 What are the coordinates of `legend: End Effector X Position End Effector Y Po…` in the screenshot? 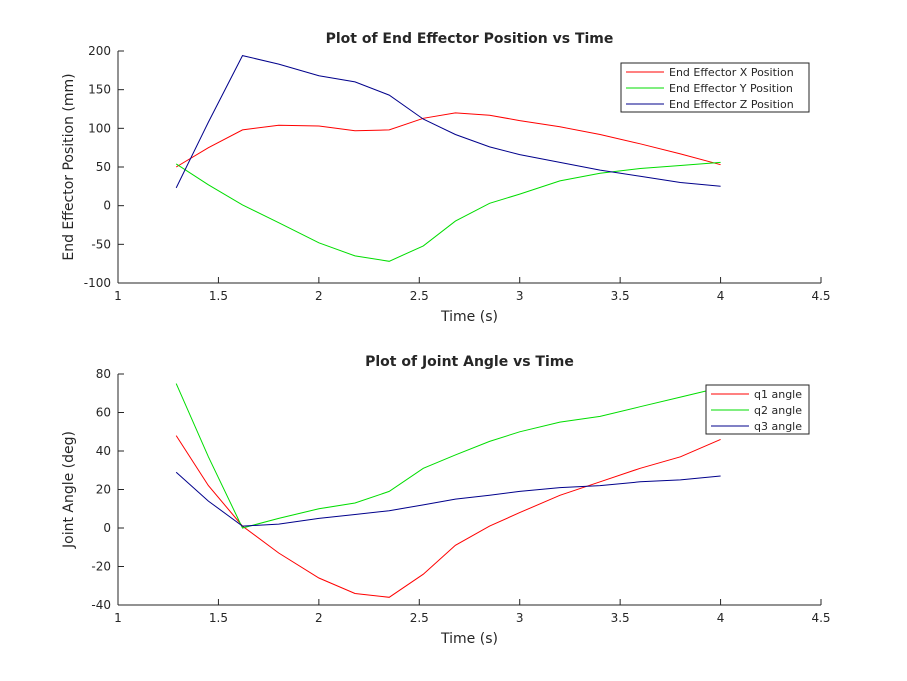 It's located at (715, 87).